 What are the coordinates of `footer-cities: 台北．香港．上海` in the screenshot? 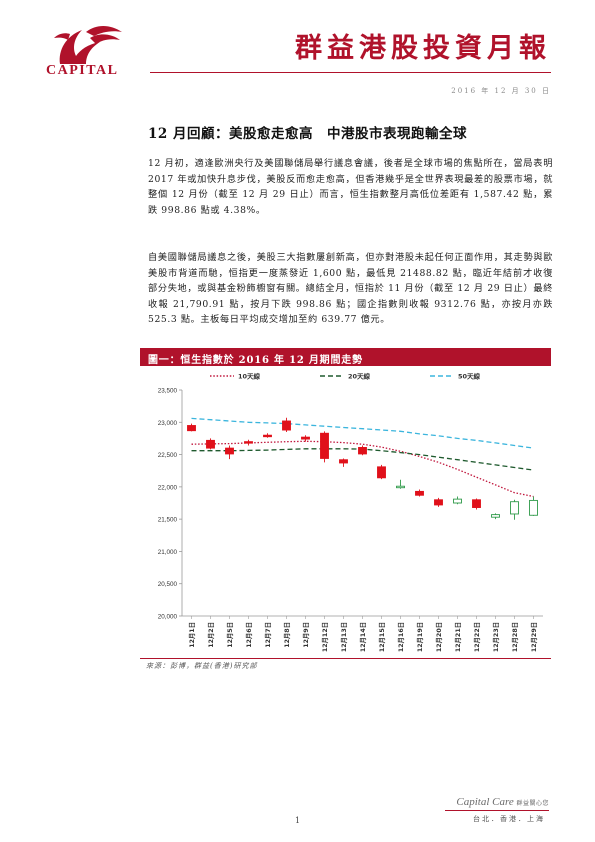 It's located at (509, 819).